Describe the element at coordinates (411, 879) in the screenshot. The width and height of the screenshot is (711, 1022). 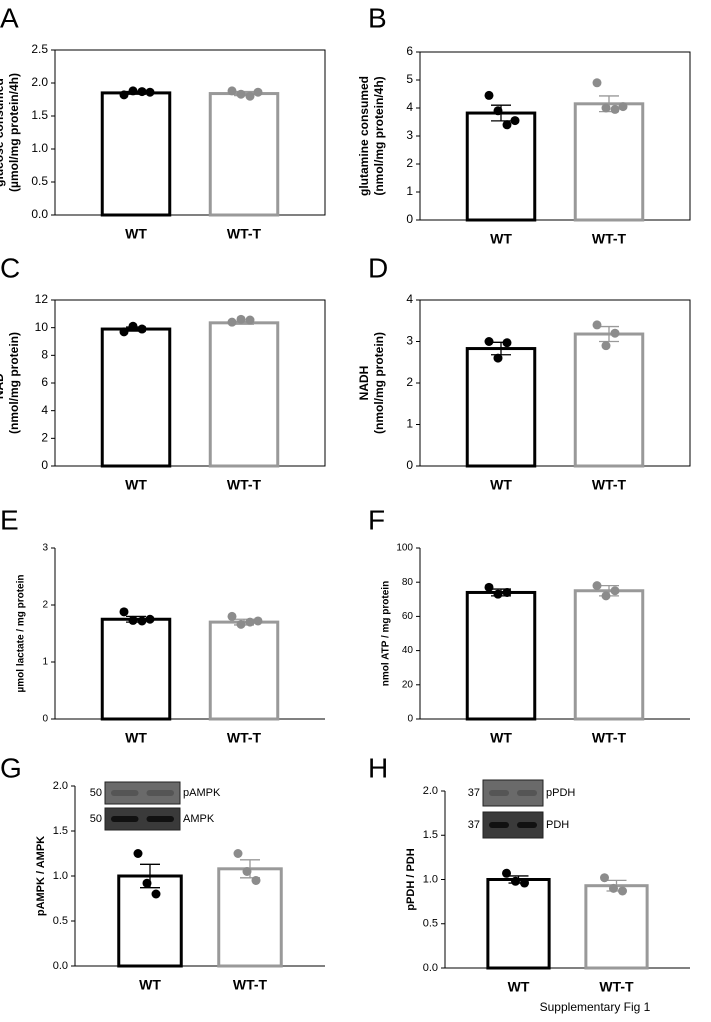
I see `y-axis-label: pPDH / PDH` at that location.